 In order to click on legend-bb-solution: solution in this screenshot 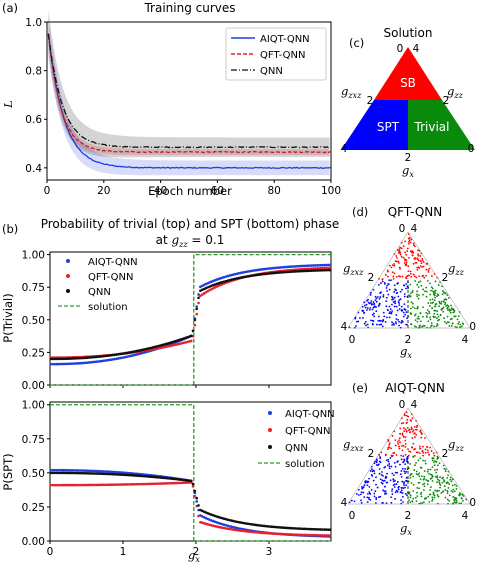, I will do `click(305, 464)`.